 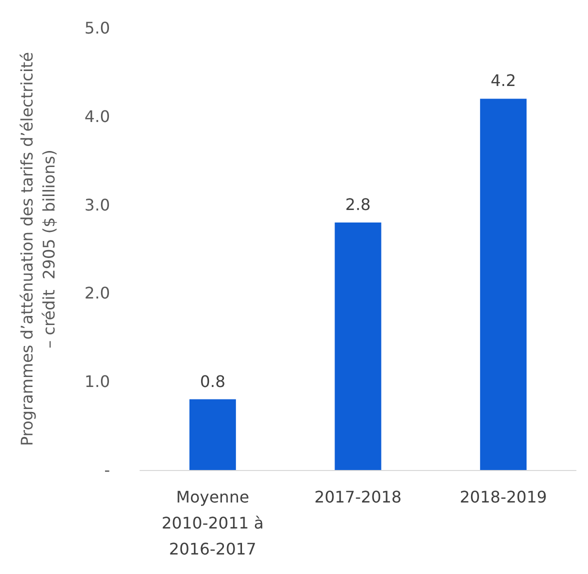 What do you see at coordinates (213, 523) in the screenshot?
I see `x-tick-label: Moyenne 2010-2011 à 2016-2017` at bounding box center [213, 523].